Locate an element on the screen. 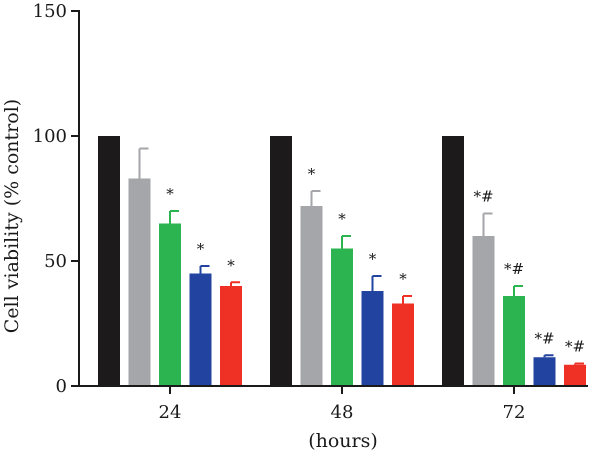 This screenshot has height=458, width=600. y-axis-title: Cell viability (% control) is located at coordinates (12, 216).